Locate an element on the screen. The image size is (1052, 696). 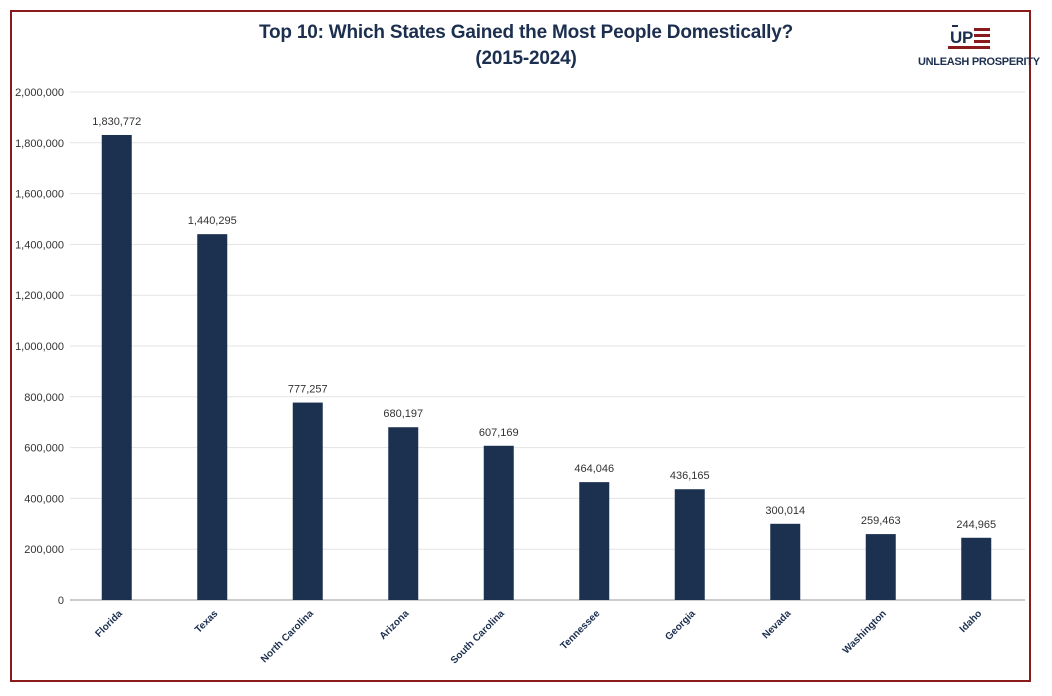
svg-text: U is located at coordinates (956, 37).